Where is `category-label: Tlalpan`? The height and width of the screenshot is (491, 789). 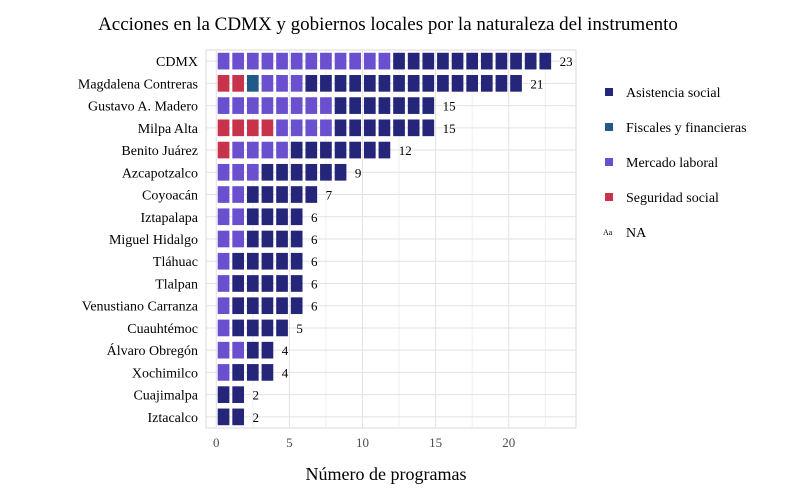
category-label: Tlalpan is located at coordinates (176, 284).